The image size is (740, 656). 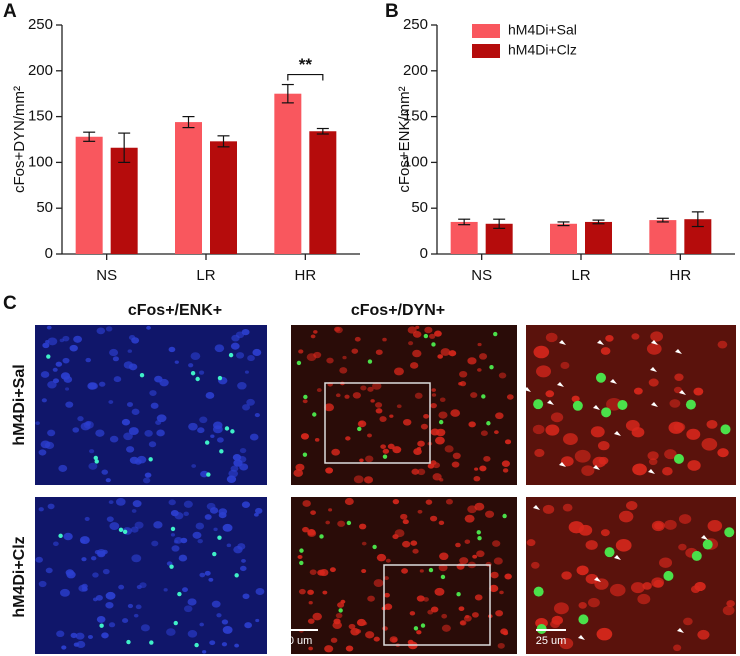 I want to click on significance-bracket, so click(x=305, y=77).